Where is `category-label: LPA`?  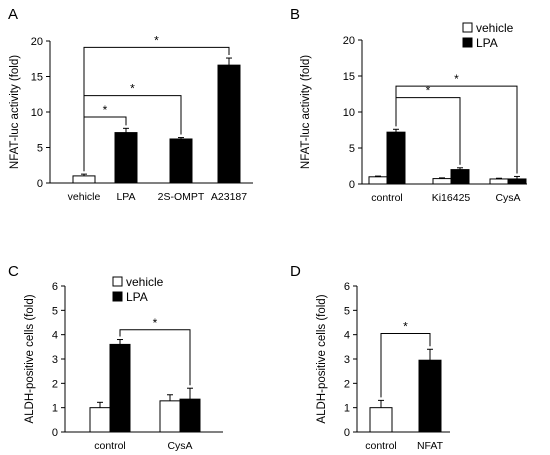 category-label: LPA is located at coordinates (125, 197).